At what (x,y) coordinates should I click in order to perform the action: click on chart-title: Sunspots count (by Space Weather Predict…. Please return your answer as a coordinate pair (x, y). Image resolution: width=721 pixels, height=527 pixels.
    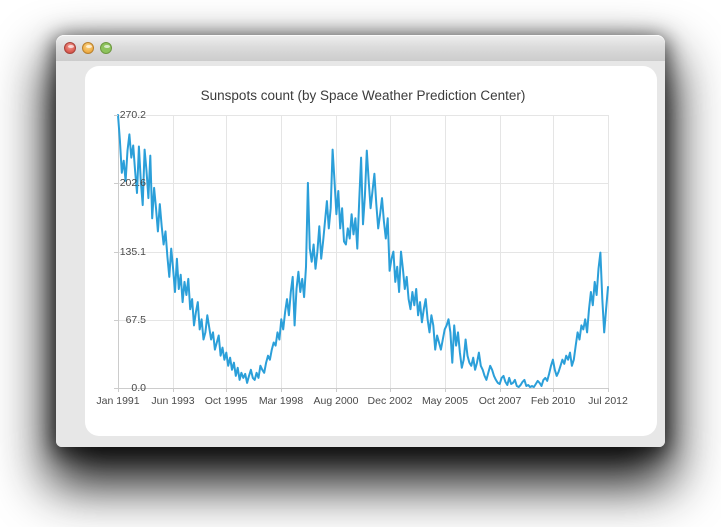
    Looking at the image, I should click on (363, 95).